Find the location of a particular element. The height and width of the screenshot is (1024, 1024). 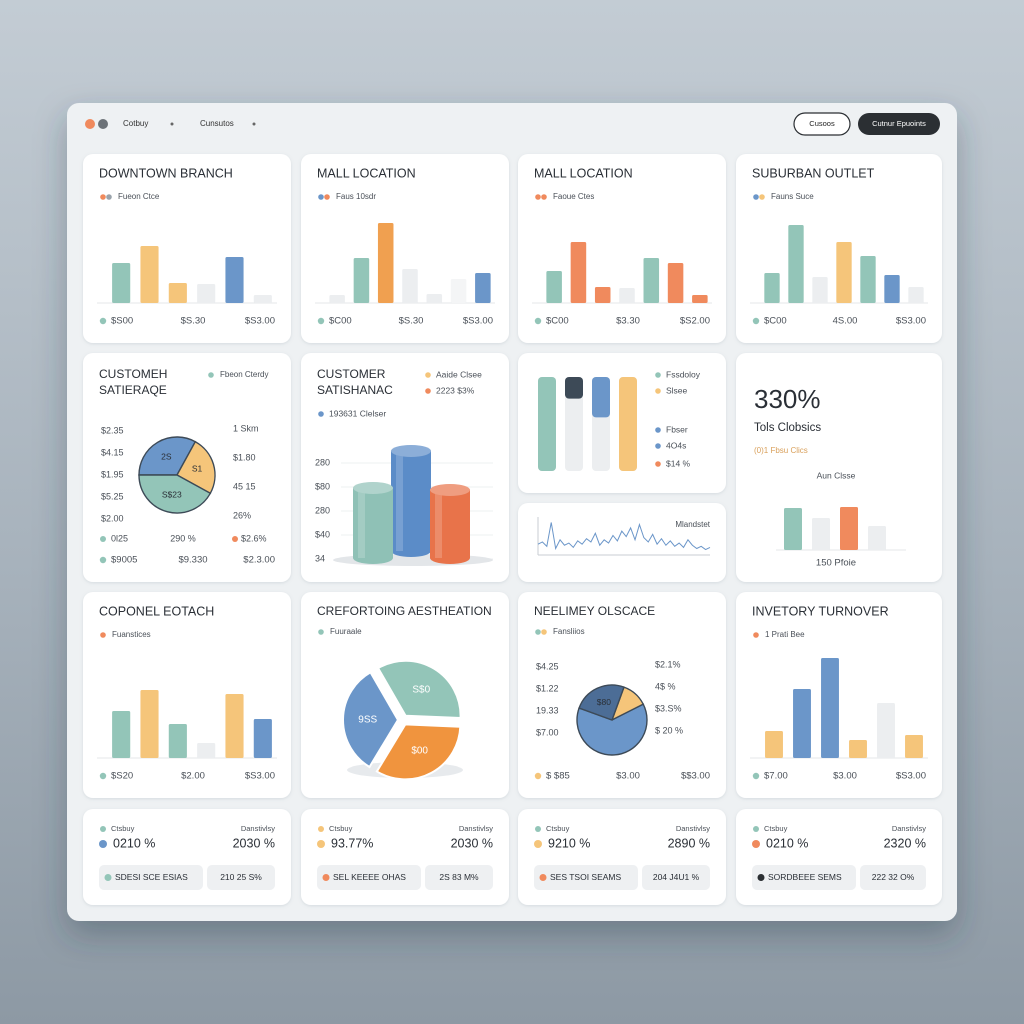

slice-label: S1 is located at coordinates (197, 468).